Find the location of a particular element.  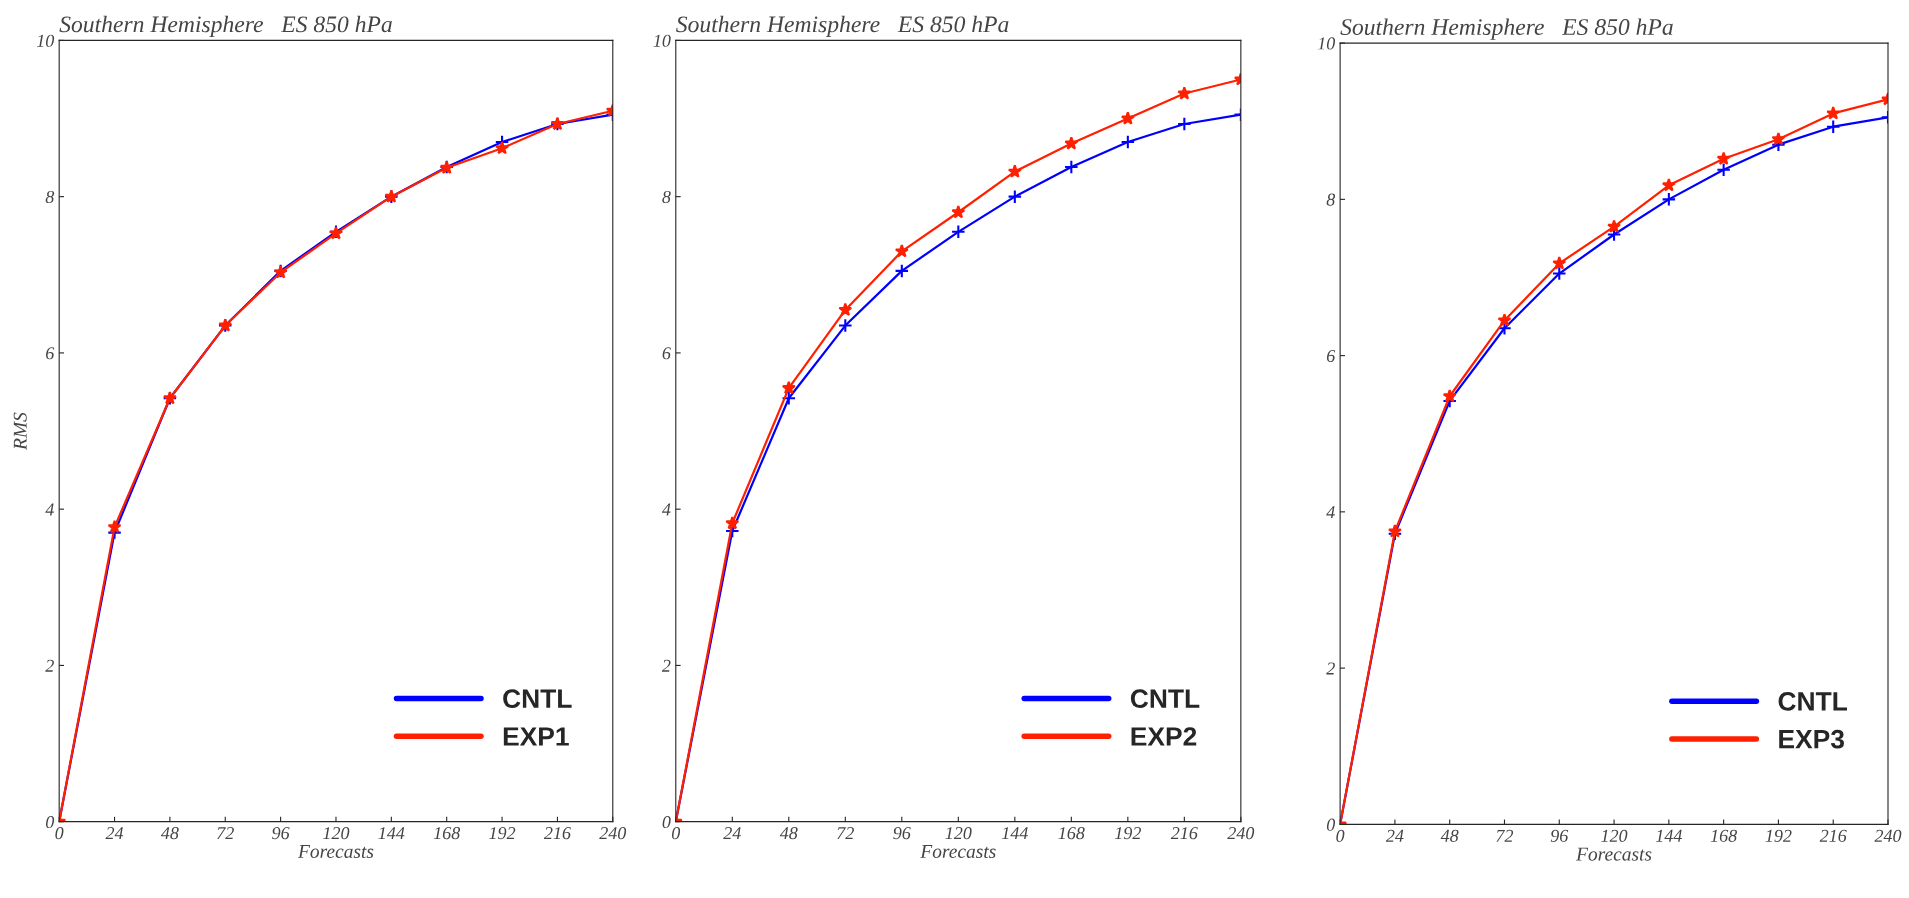

legend-label: EXP2 is located at coordinates (1164, 736).